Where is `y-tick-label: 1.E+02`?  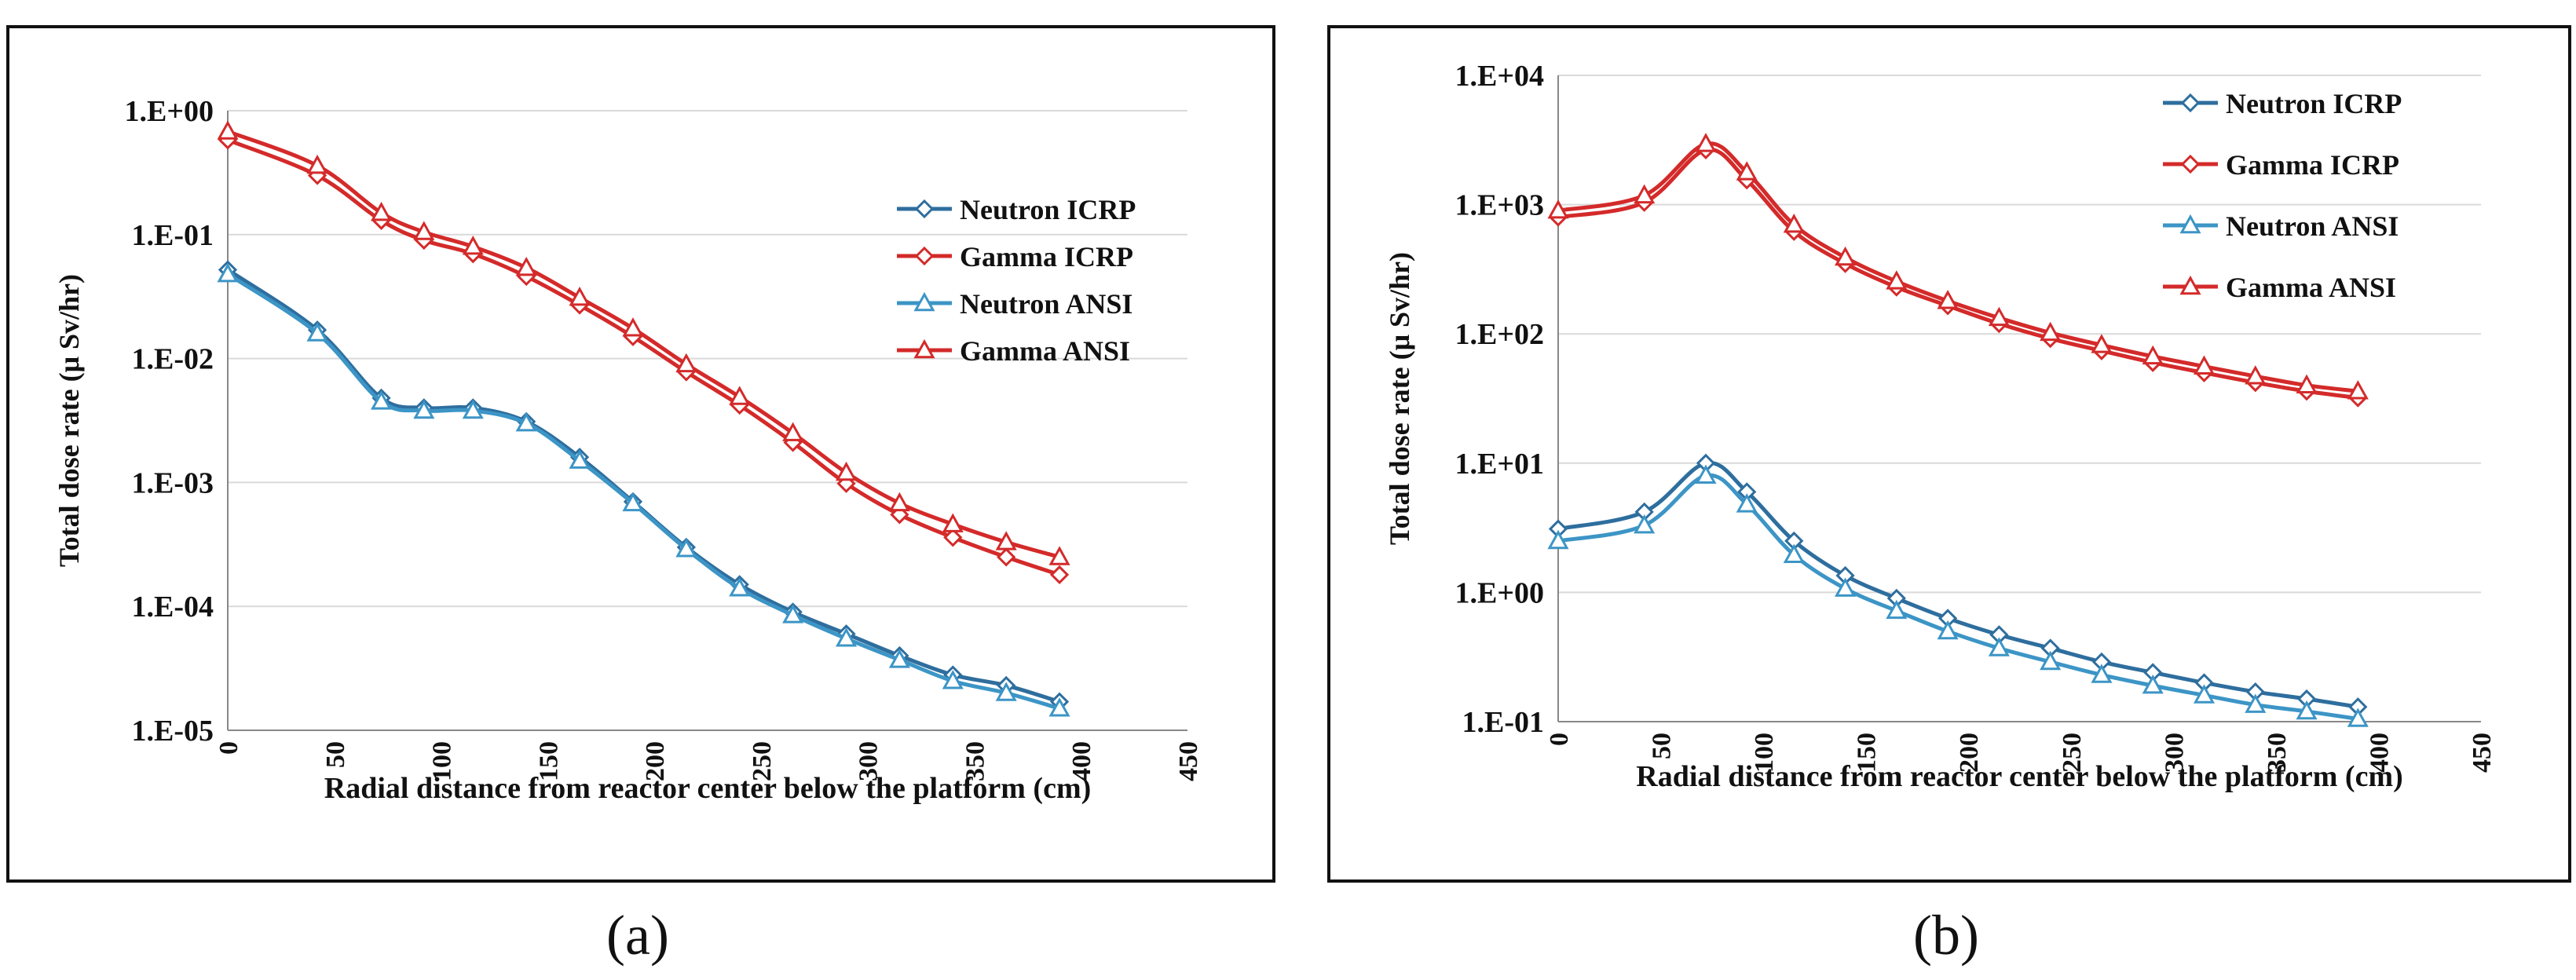 y-tick-label: 1.E+02 is located at coordinates (1500, 334).